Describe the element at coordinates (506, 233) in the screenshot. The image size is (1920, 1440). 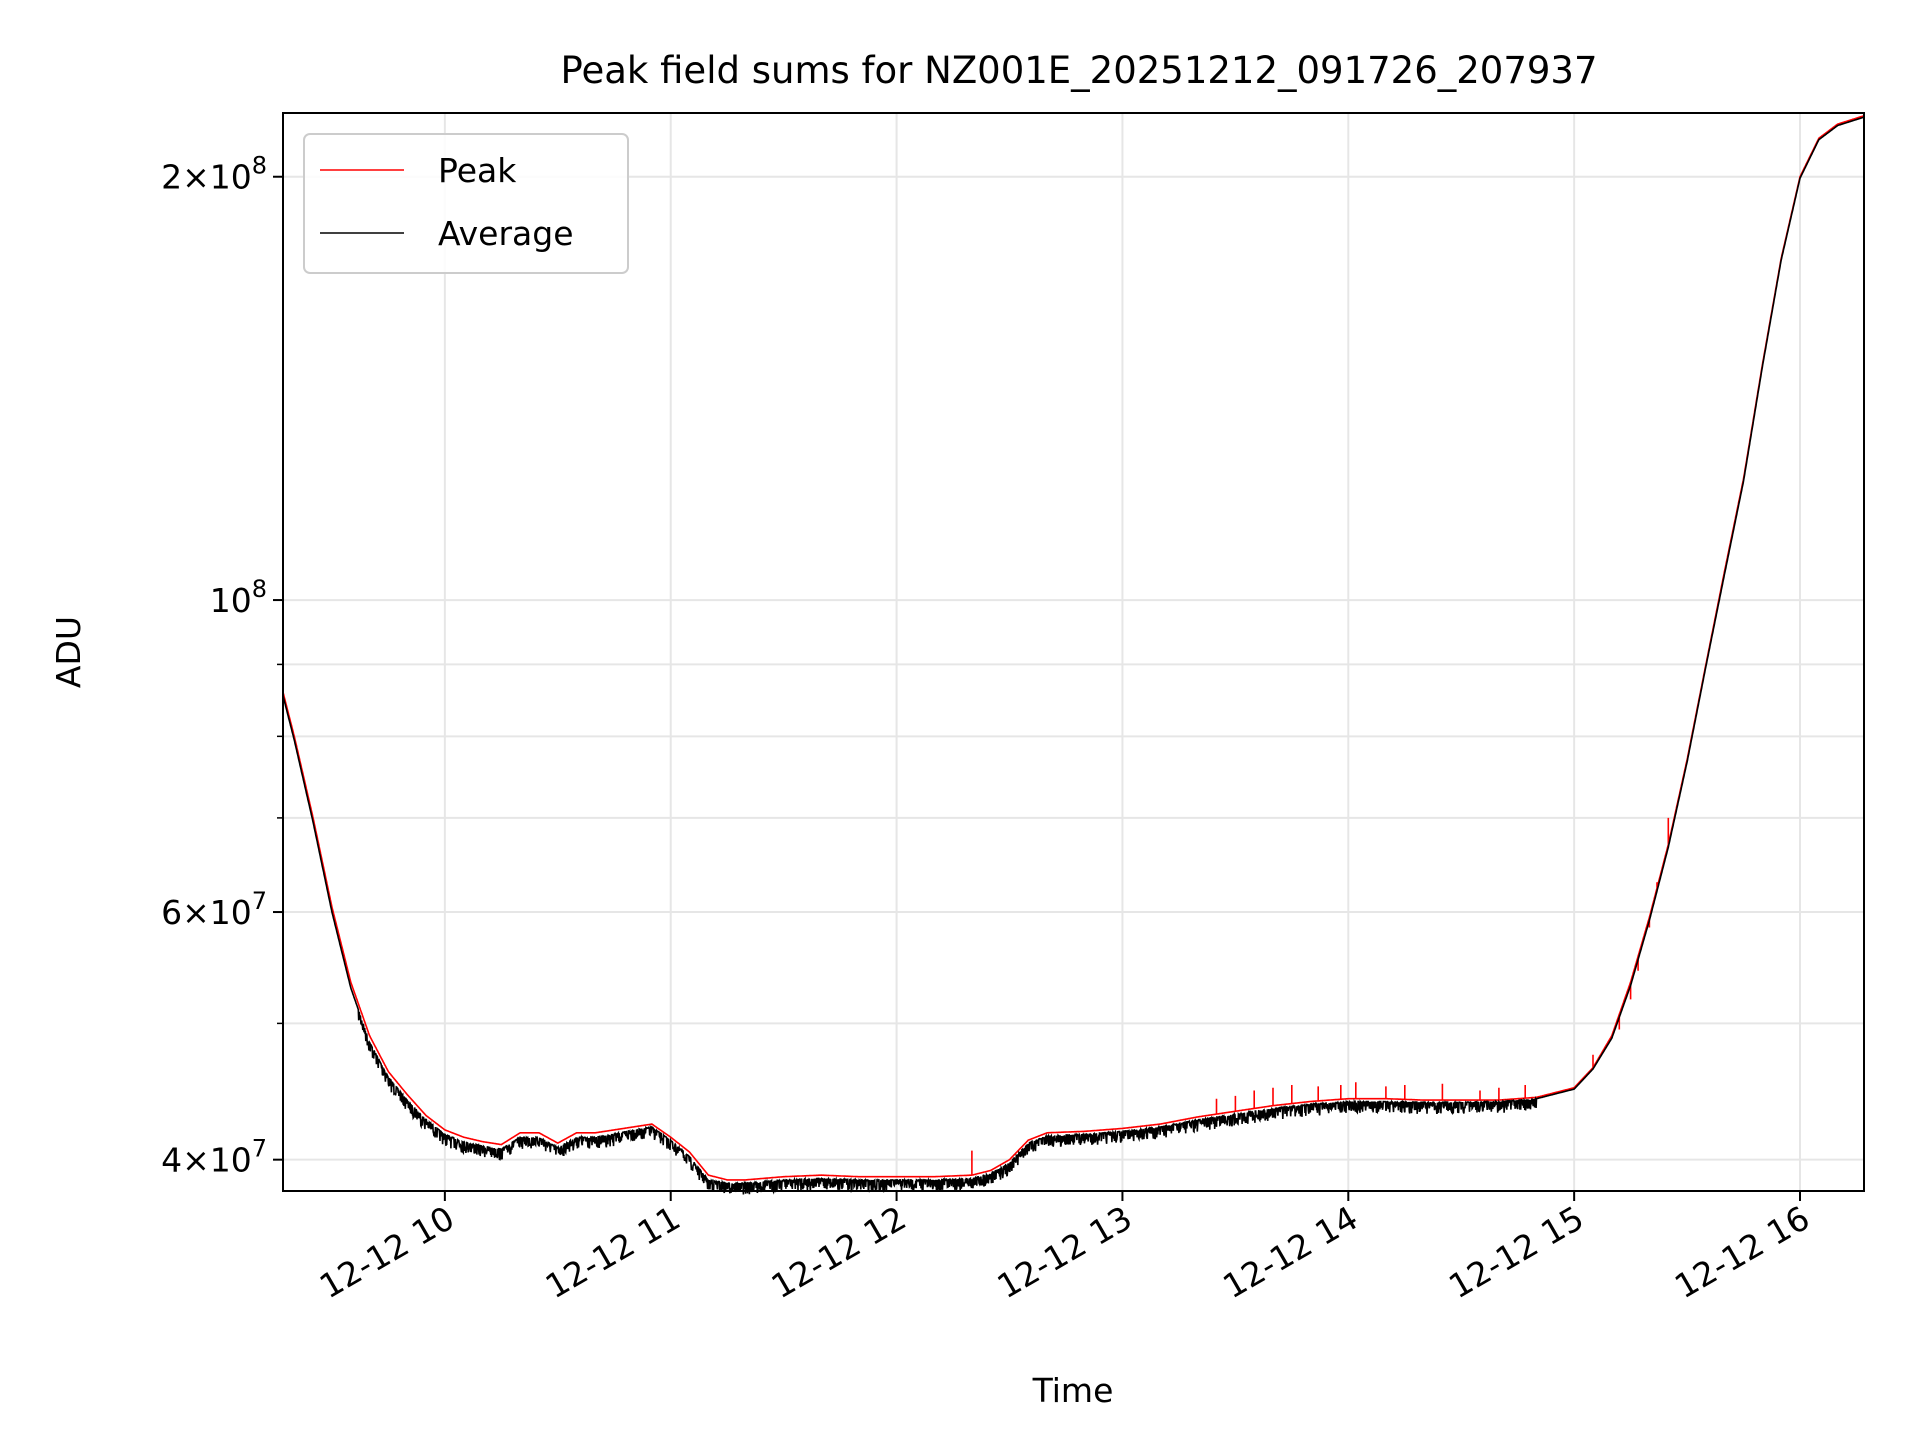
I see `legend-average-label: Average` at that location.